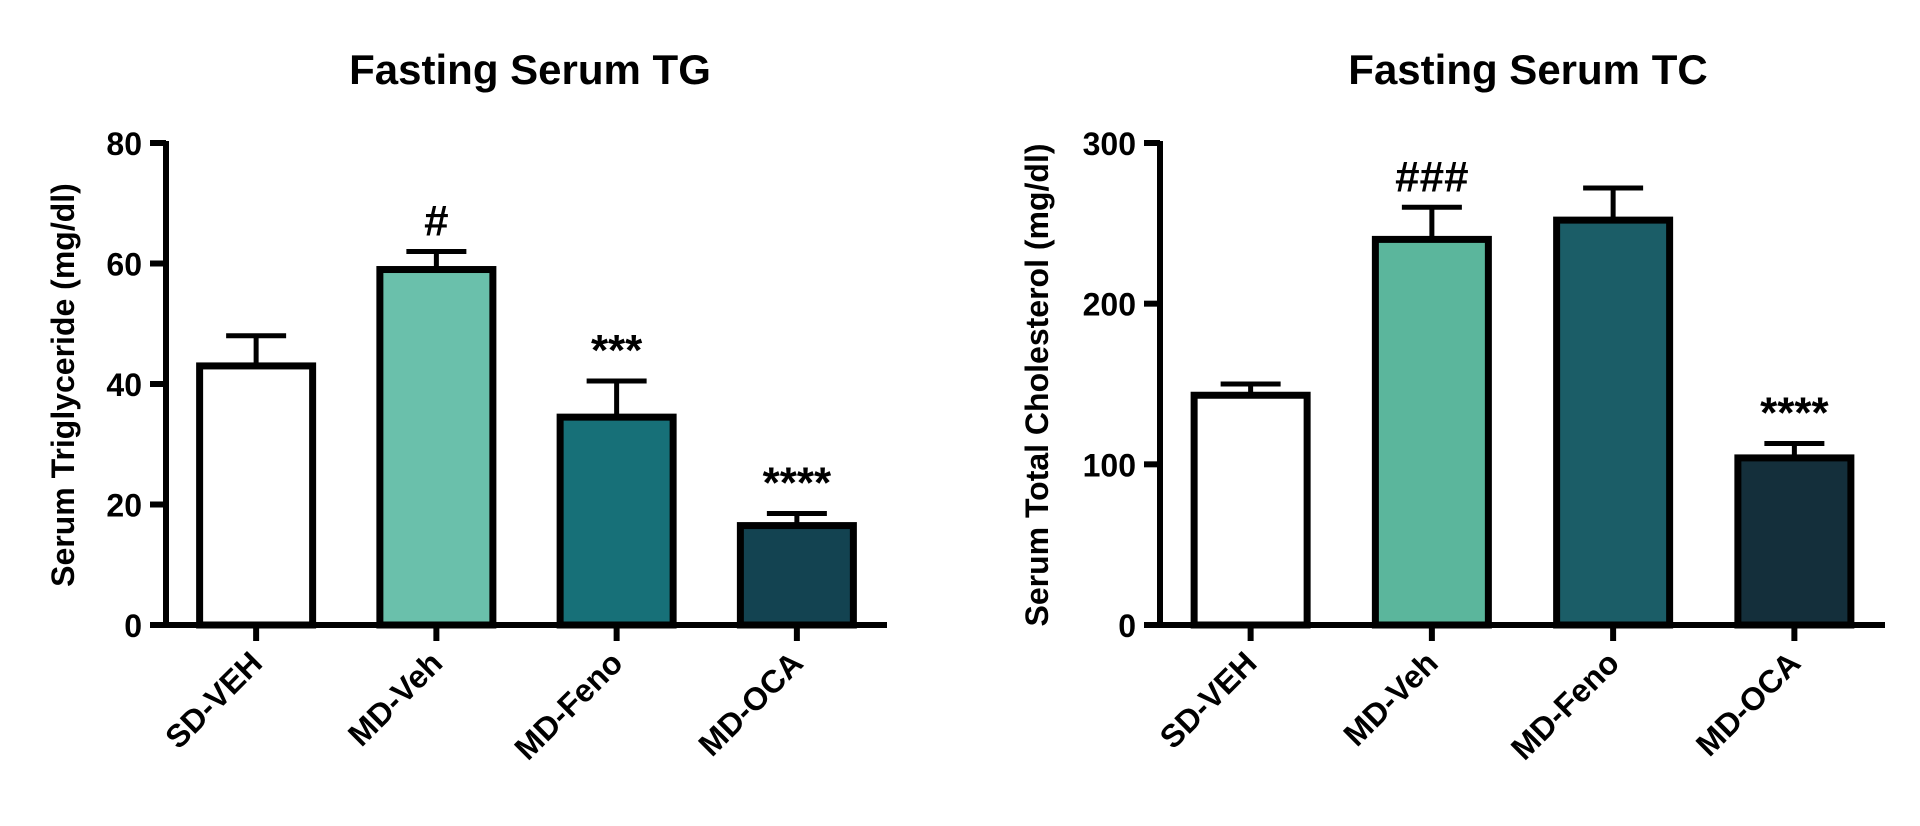  Describe the element at coordinates (530, 69) in the screenshot. I see `chart-title: Fasting Serum TG` at that location.